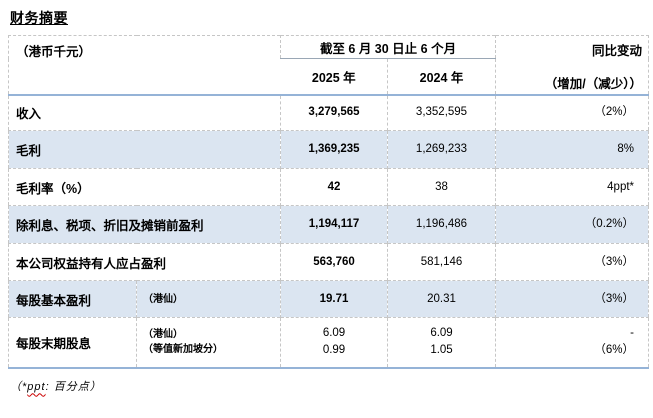 The height and width of the screenshot is (418, 653). I want to click on value-2024: 1,269,233, so click(441, 149).